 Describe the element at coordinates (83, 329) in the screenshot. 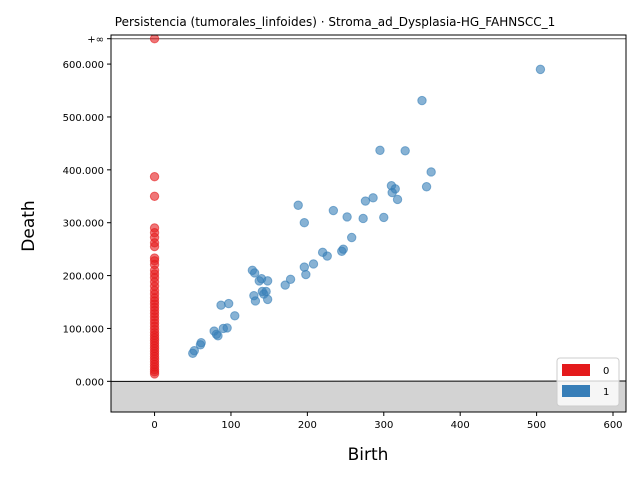

I see `y-tick-label-1: 100.000` at that location.